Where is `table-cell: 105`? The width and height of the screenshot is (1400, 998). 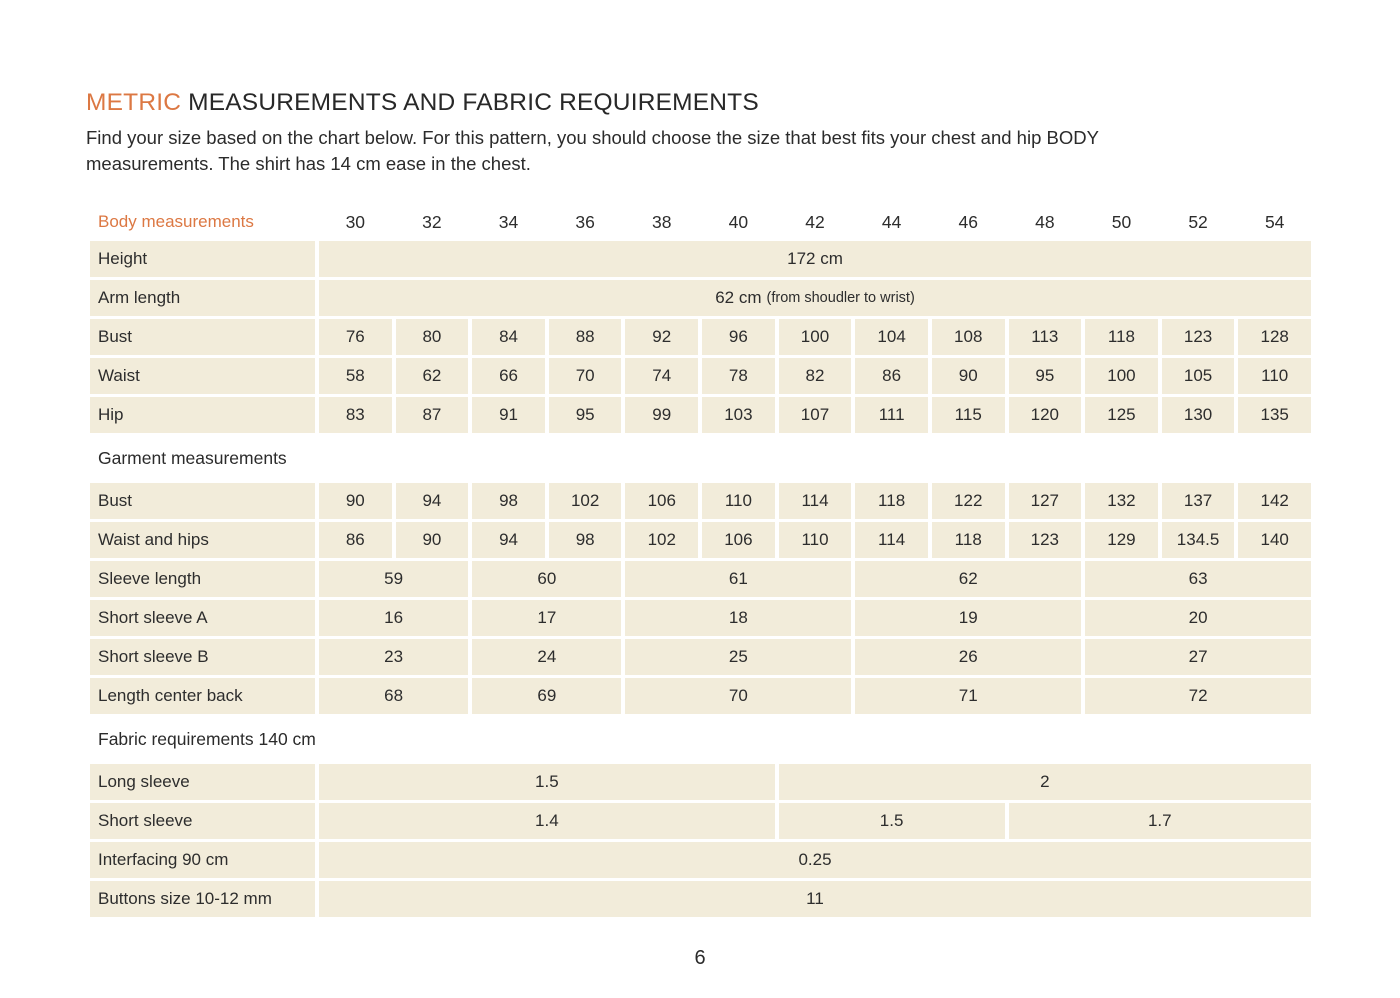
table-cell: 105 is located at coordinates (1198, 376).